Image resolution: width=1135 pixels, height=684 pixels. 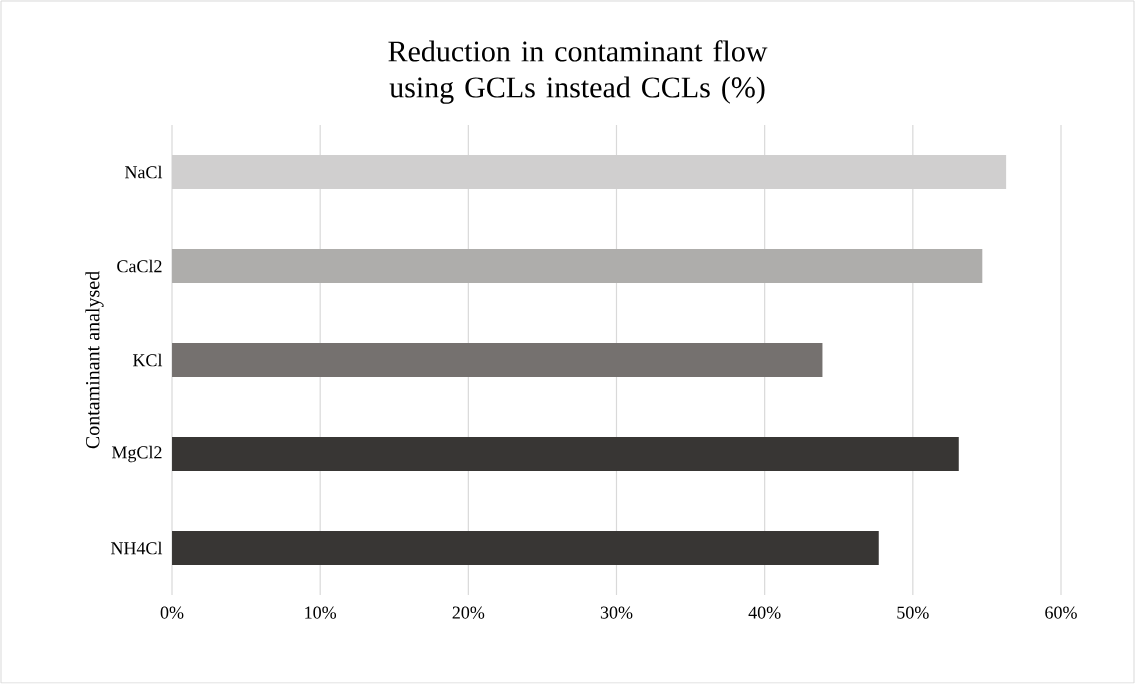 I want to click on x-tick-label: 50%, so click(x=913, y=612).